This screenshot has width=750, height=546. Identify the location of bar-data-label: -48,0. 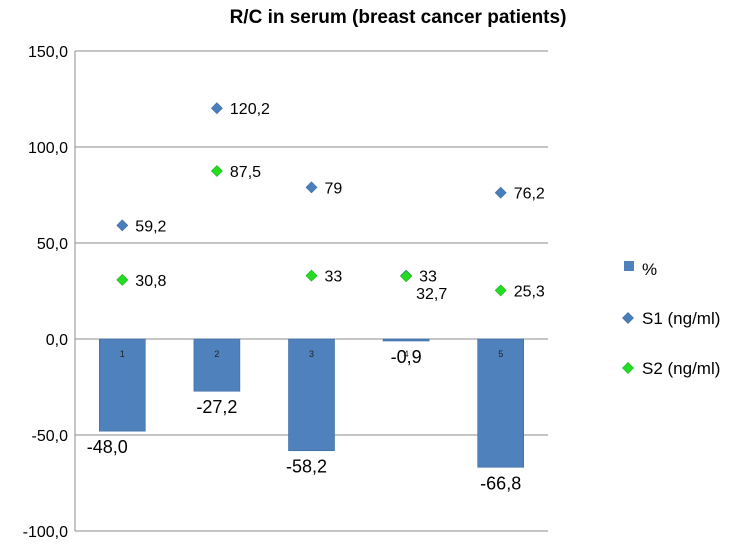
(107, 447).